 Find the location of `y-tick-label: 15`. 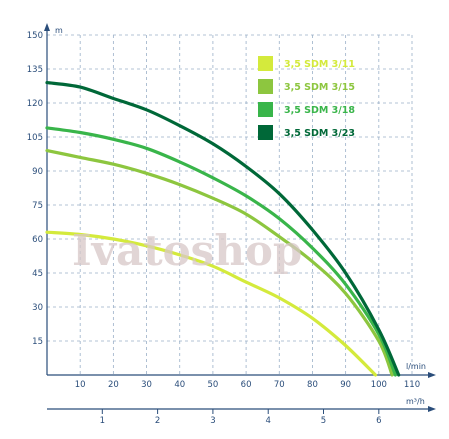

y-tick-label: 15 is located at coordinates (37, 342).